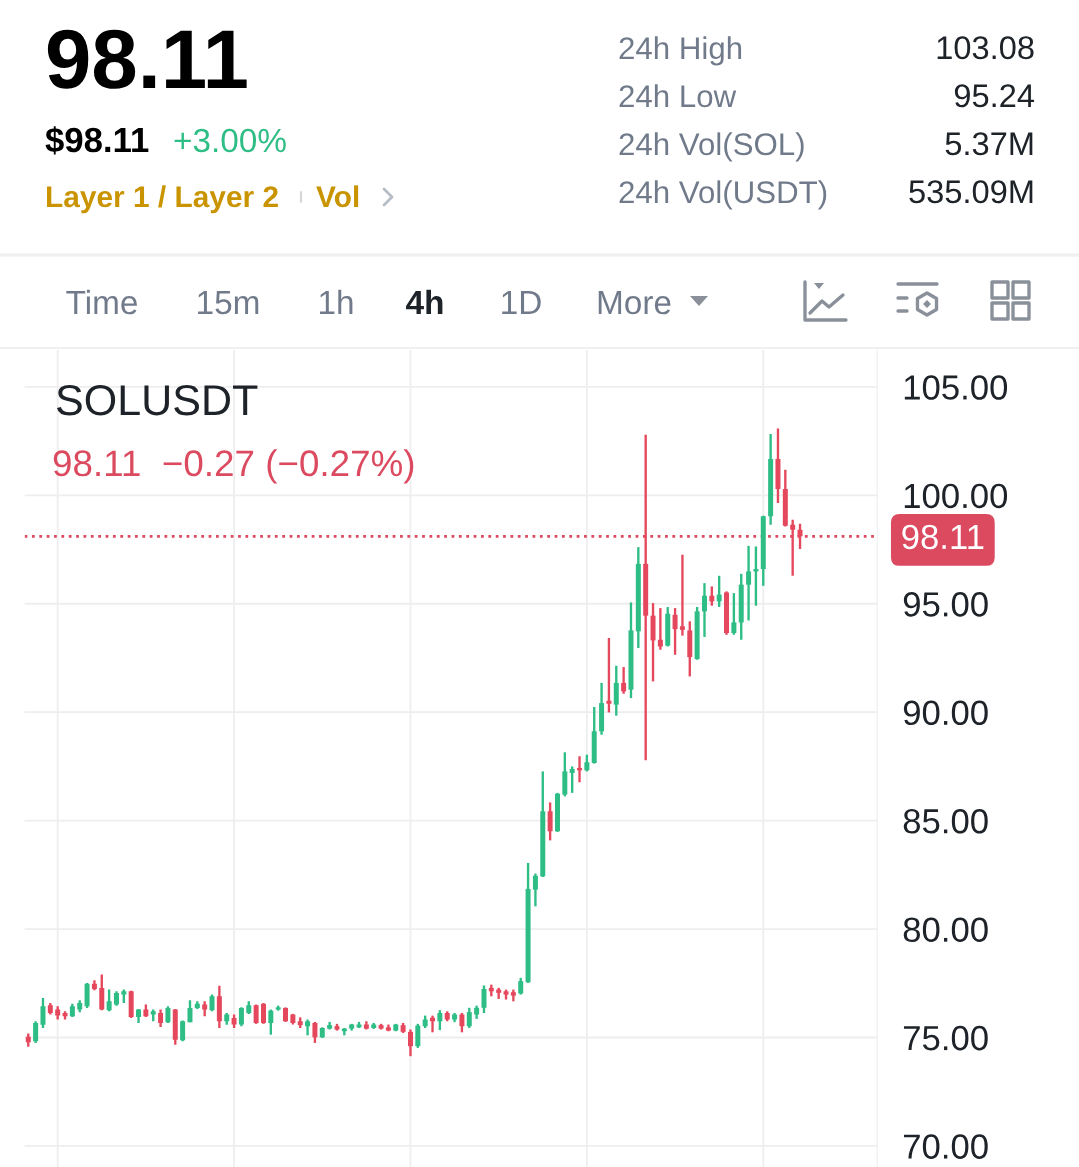 This screenshot has width=1079, height=1167. I want to click on y-tick-label: 100.00, so click(956, 496).